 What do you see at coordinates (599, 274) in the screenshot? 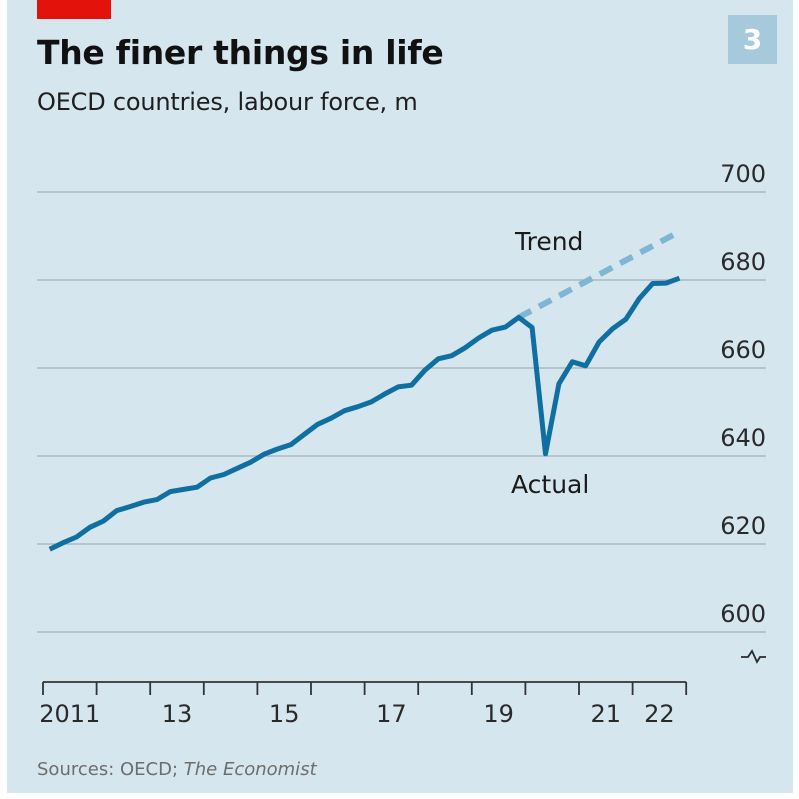
I see `series-trend-line` at bounding box center [599, 274].